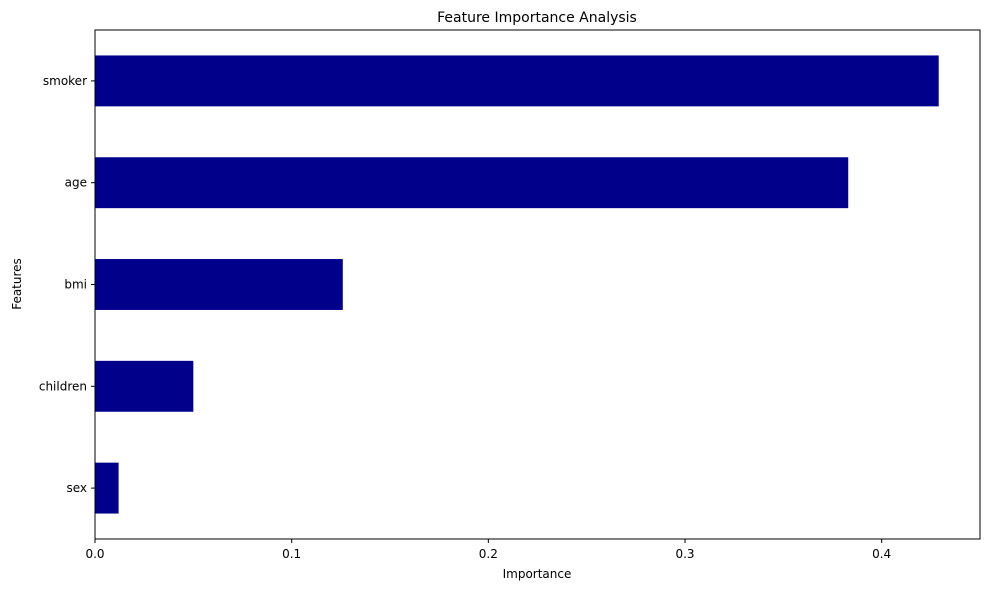  What do you see at coordinates (107, 488) in the screenshot?
I see `bar-sex` at bounding box center [107, 488].